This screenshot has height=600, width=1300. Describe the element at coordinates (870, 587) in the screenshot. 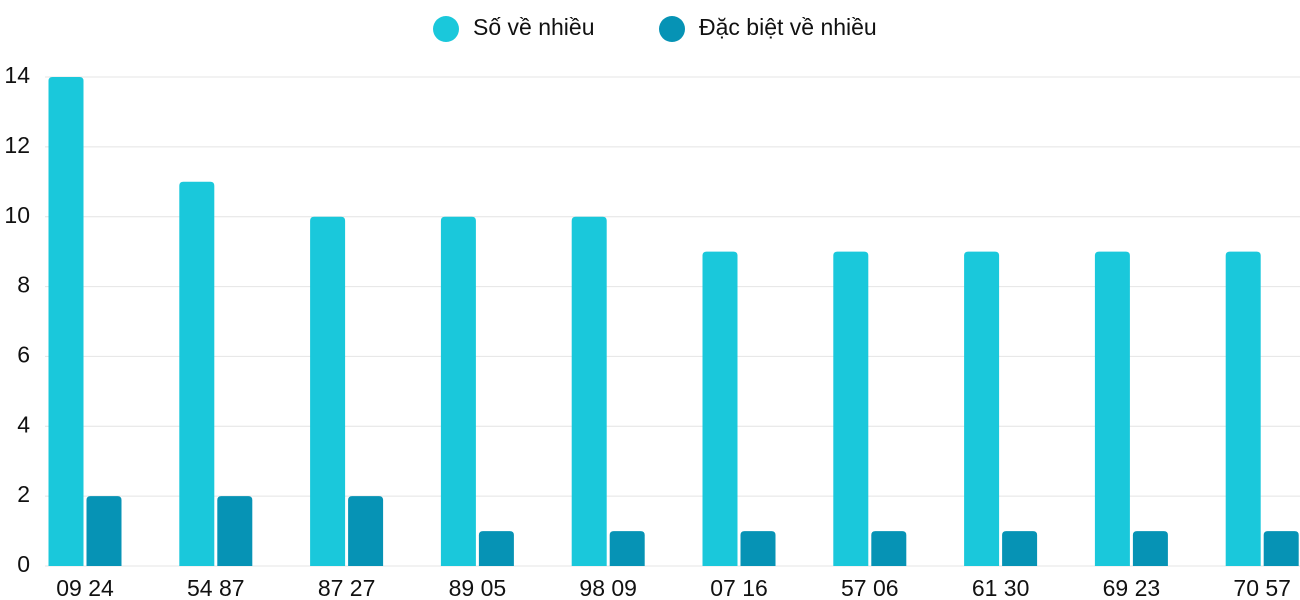

I see `x-tick-label: 57 06` at that location.